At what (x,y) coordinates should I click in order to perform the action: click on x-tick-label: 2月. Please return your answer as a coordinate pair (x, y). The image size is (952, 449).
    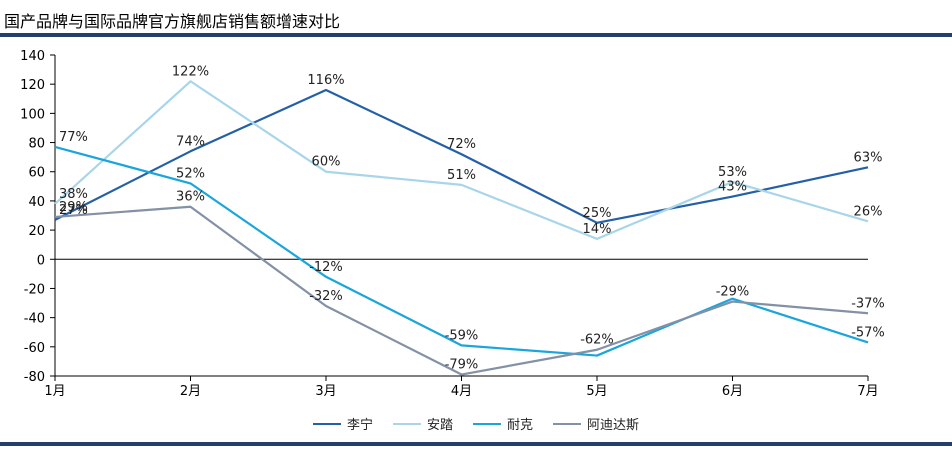
    Looking at the image, I should click on (190, 391).